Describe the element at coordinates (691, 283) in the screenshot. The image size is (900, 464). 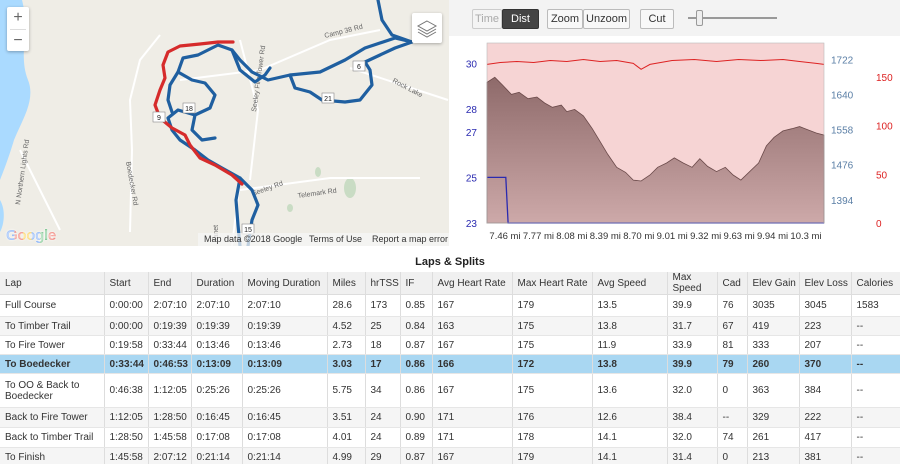
I see `column-header: Max Speed` at that location.